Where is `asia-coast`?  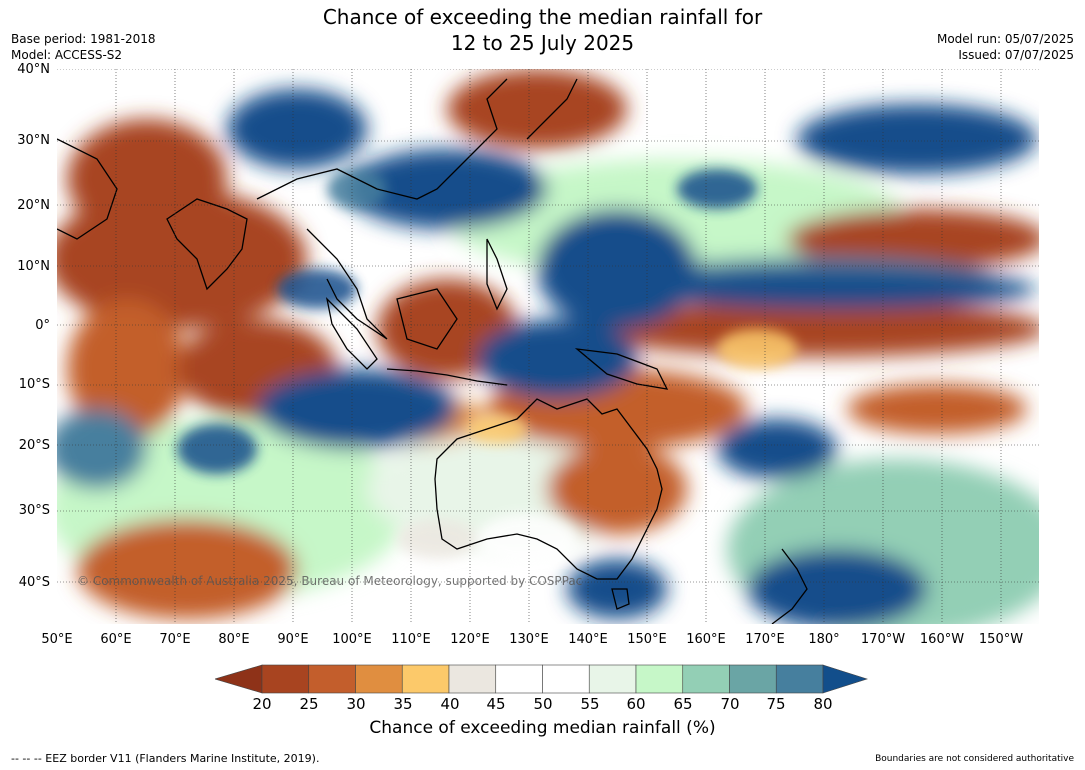
asia-coast is located at coordinates (382, 139).